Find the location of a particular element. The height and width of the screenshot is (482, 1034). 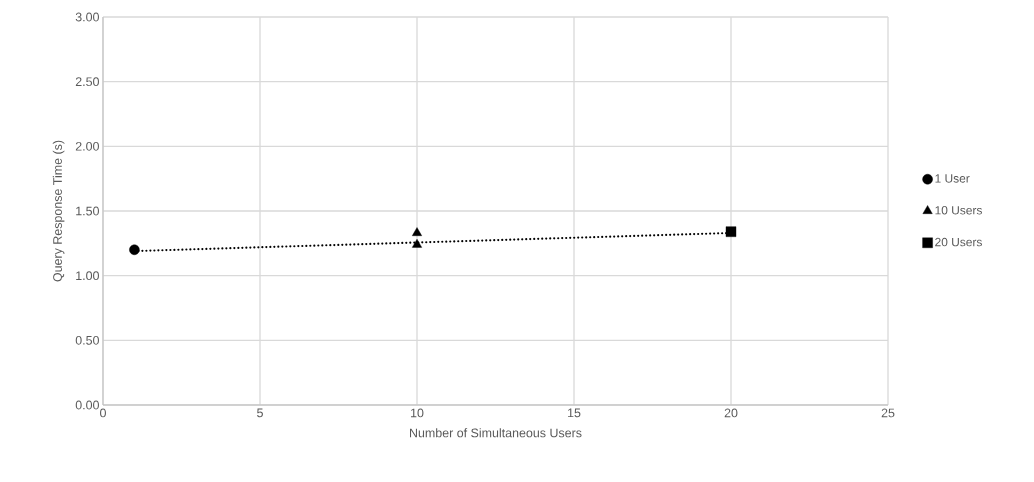

x-tick-label: 15 is located at coordinates (574, 413).